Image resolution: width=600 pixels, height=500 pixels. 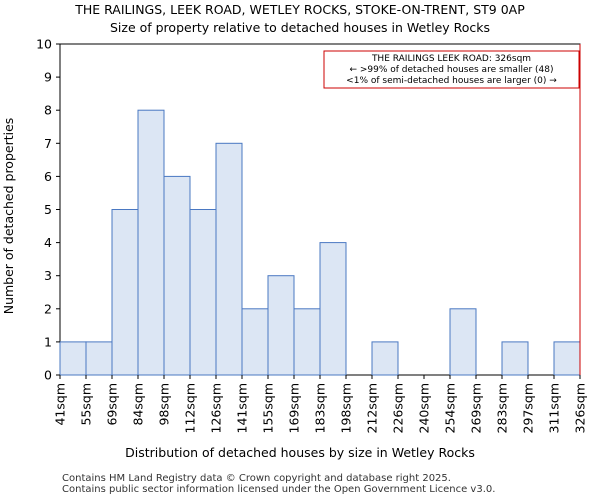 What do you see at coordinates (268, 408) in the screenshot?
I see `x-tick-label: 155sqm` at bounding box center [268, 408].